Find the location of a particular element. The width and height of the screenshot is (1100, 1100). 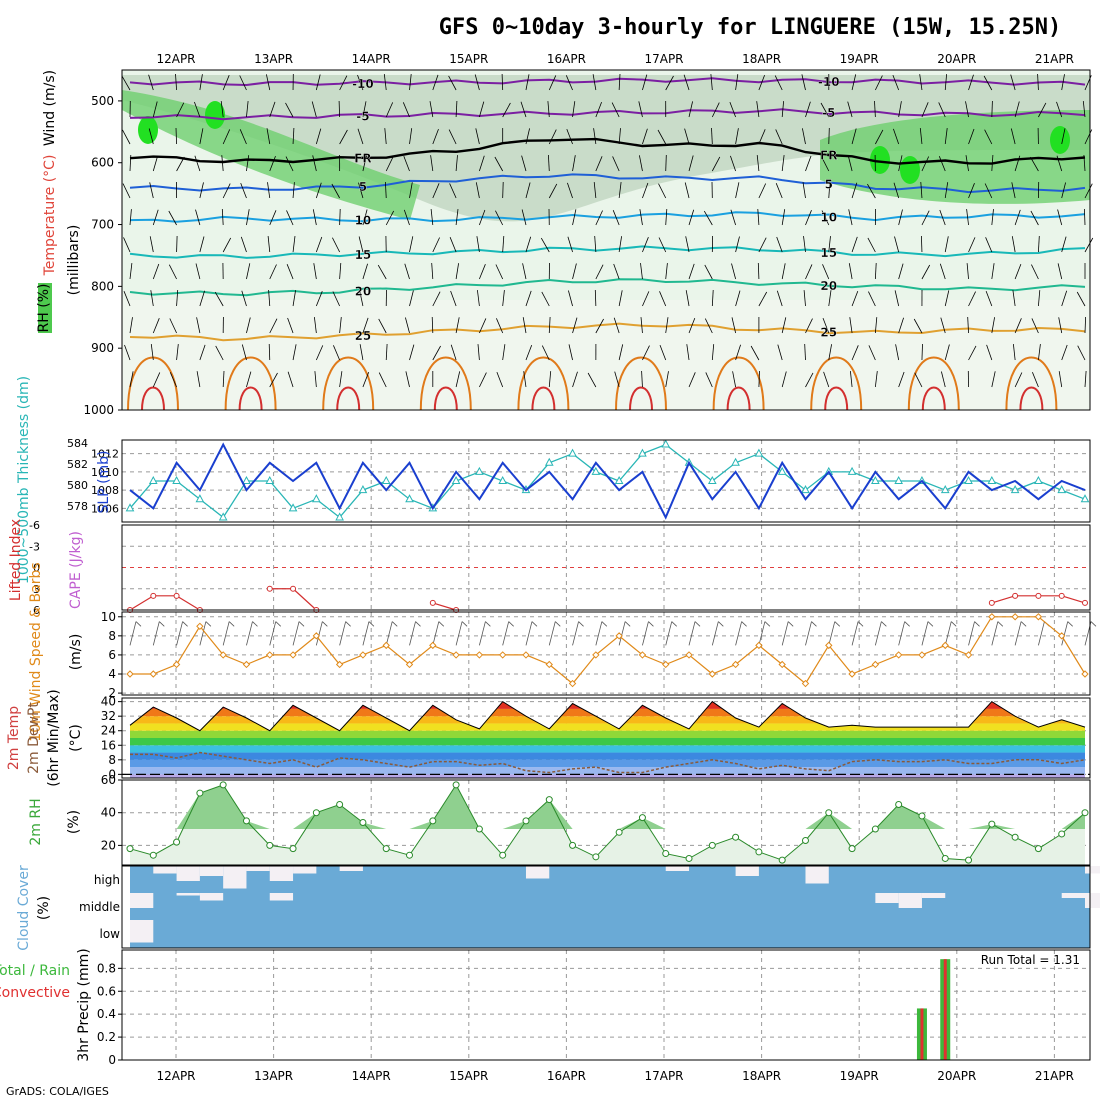

panel-slp-frame is located at coordinates (606, 481).